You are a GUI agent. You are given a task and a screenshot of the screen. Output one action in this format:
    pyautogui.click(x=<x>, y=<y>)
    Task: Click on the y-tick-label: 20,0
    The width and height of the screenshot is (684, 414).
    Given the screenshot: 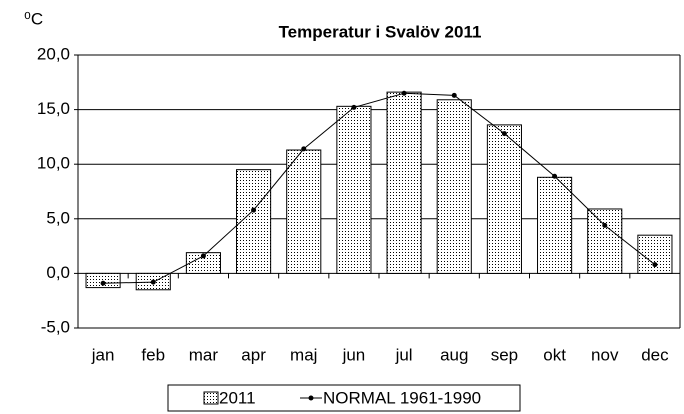 What is the action you would take?
    pyautogui.click(x=53, y=53)
    